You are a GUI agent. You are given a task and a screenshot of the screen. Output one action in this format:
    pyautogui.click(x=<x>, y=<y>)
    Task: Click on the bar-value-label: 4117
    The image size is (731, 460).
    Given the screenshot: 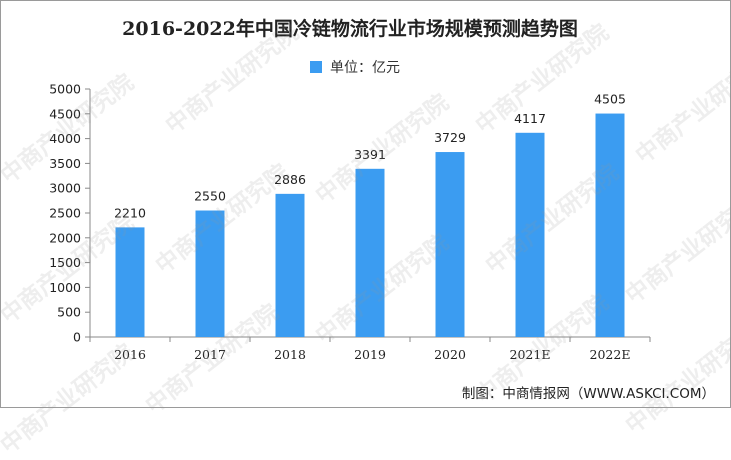 What is the action you would take?
    pyautogui.click(x=530, y=118)
    